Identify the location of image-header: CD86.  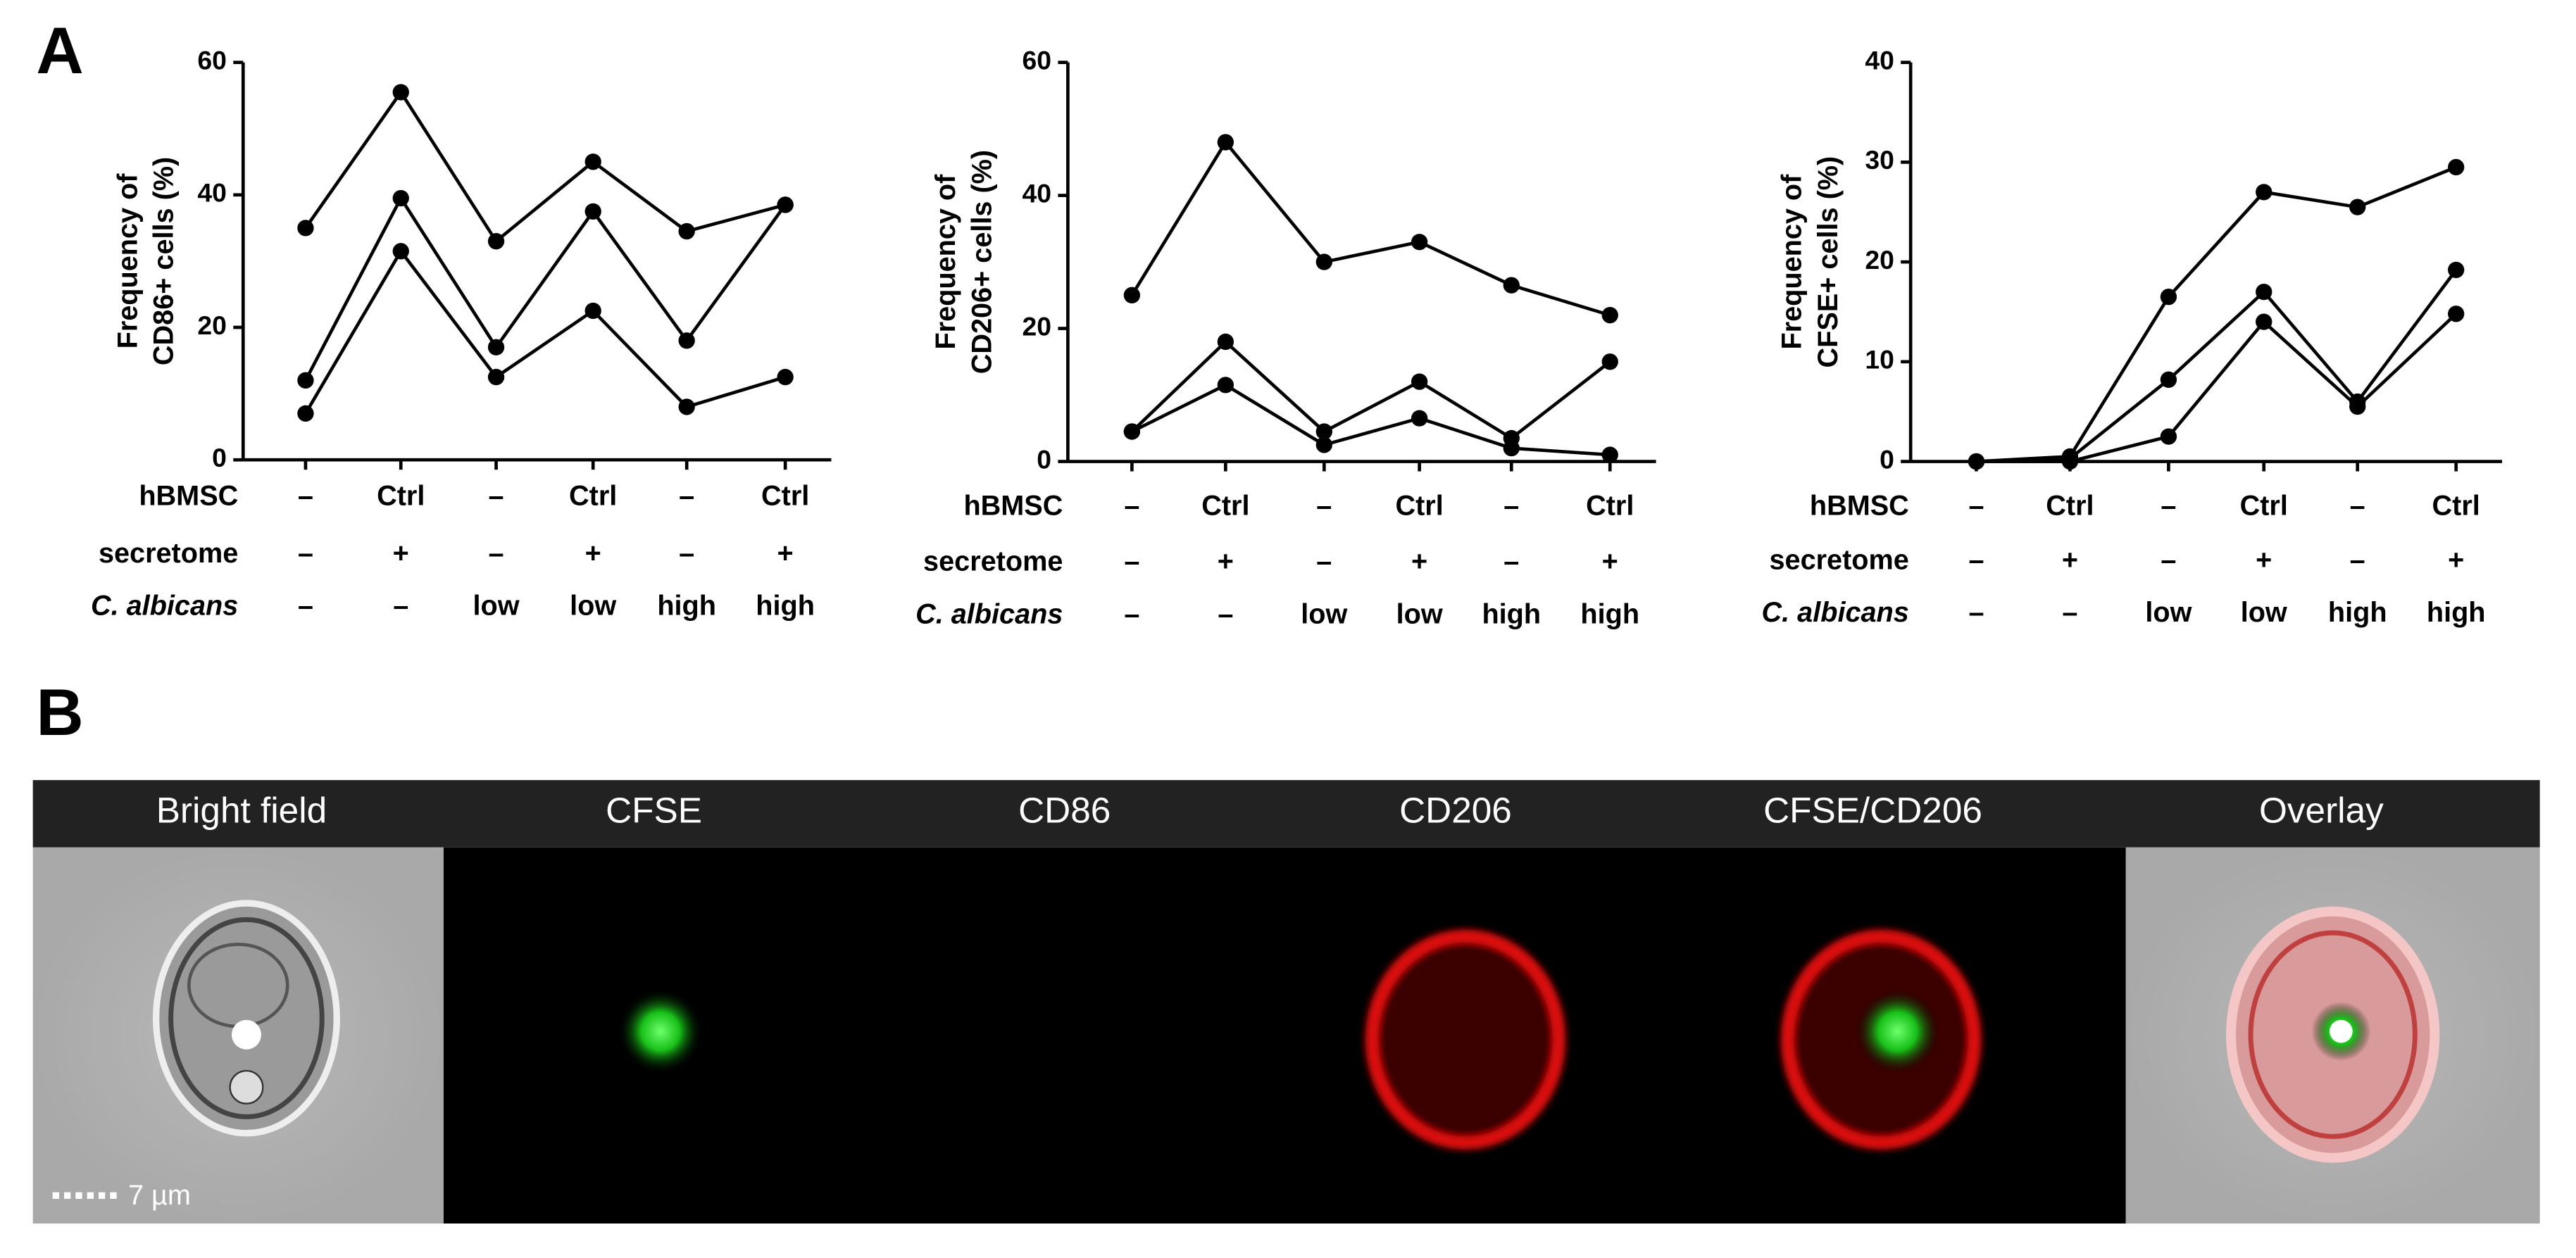
(1064, 810).